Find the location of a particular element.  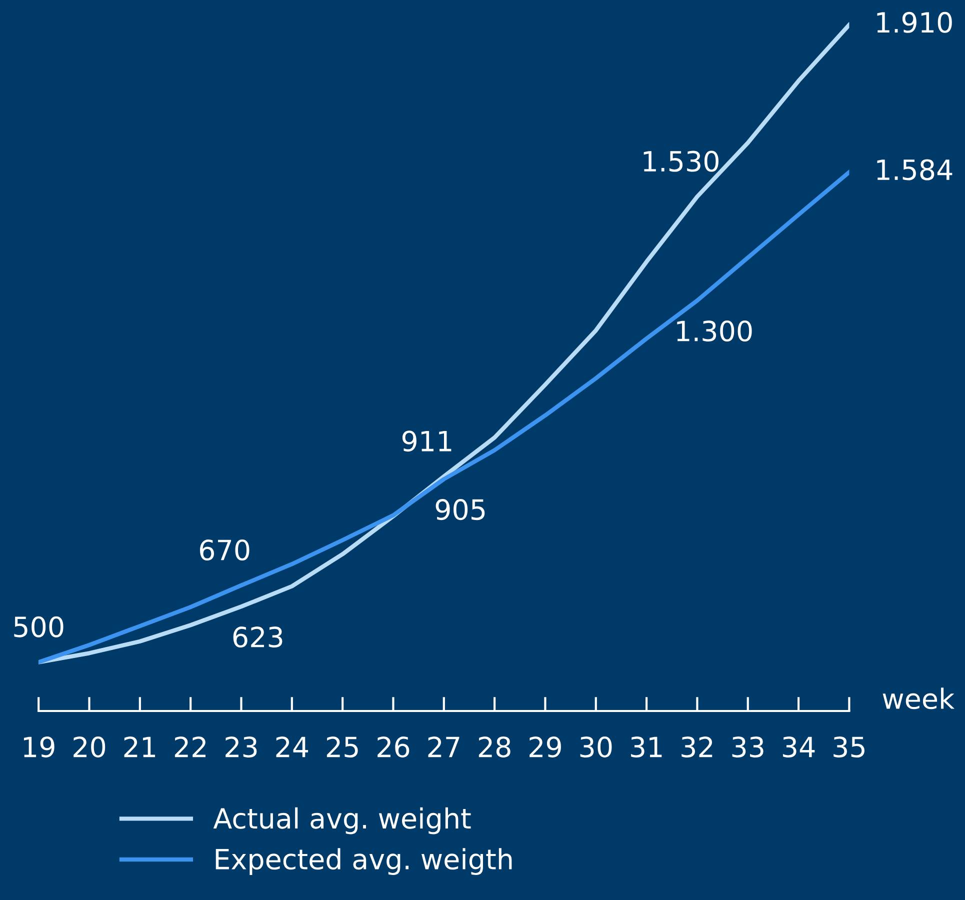

x-tick-label: 32 is located at coordinates (697, 747).